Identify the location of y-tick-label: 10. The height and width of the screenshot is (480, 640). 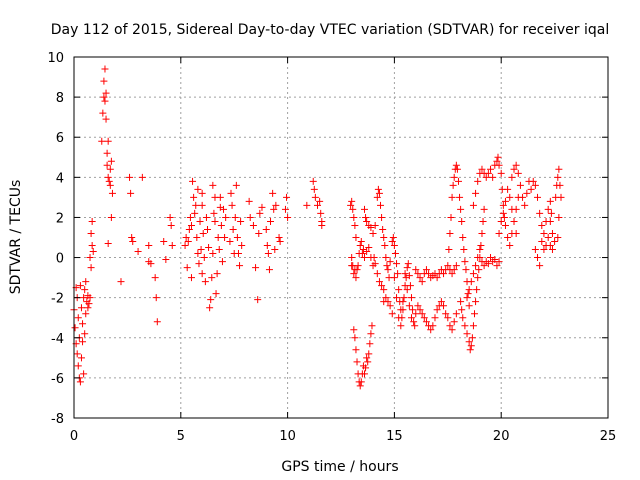
(55, 58).